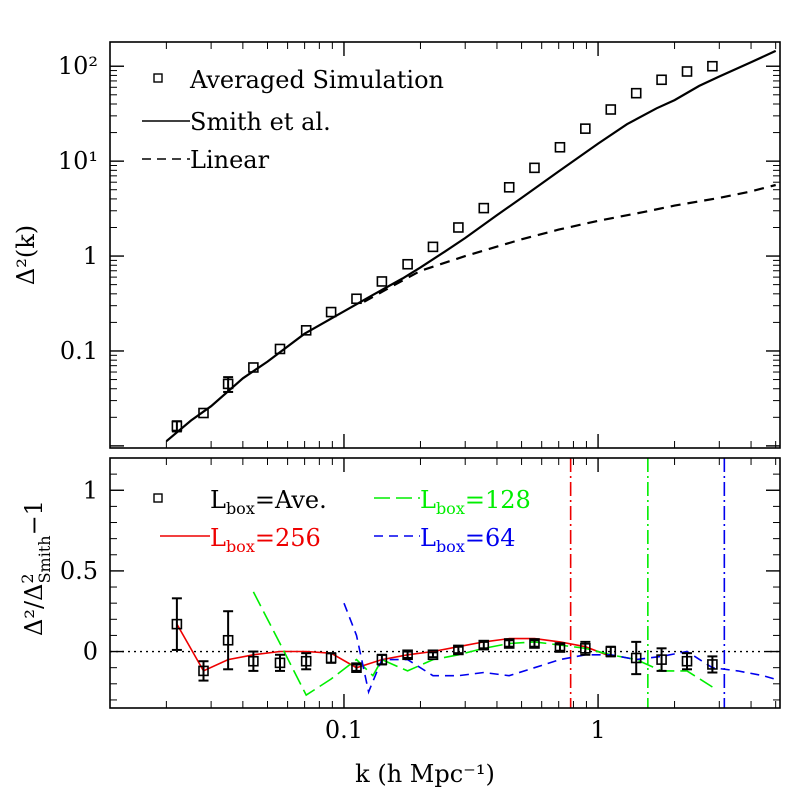 This screenshot has height=797, width=797. What do you see at coordinates (344, 730) in the screenshot?
I see `x-tick-label: 0.1` at bounding box center [344, 730].